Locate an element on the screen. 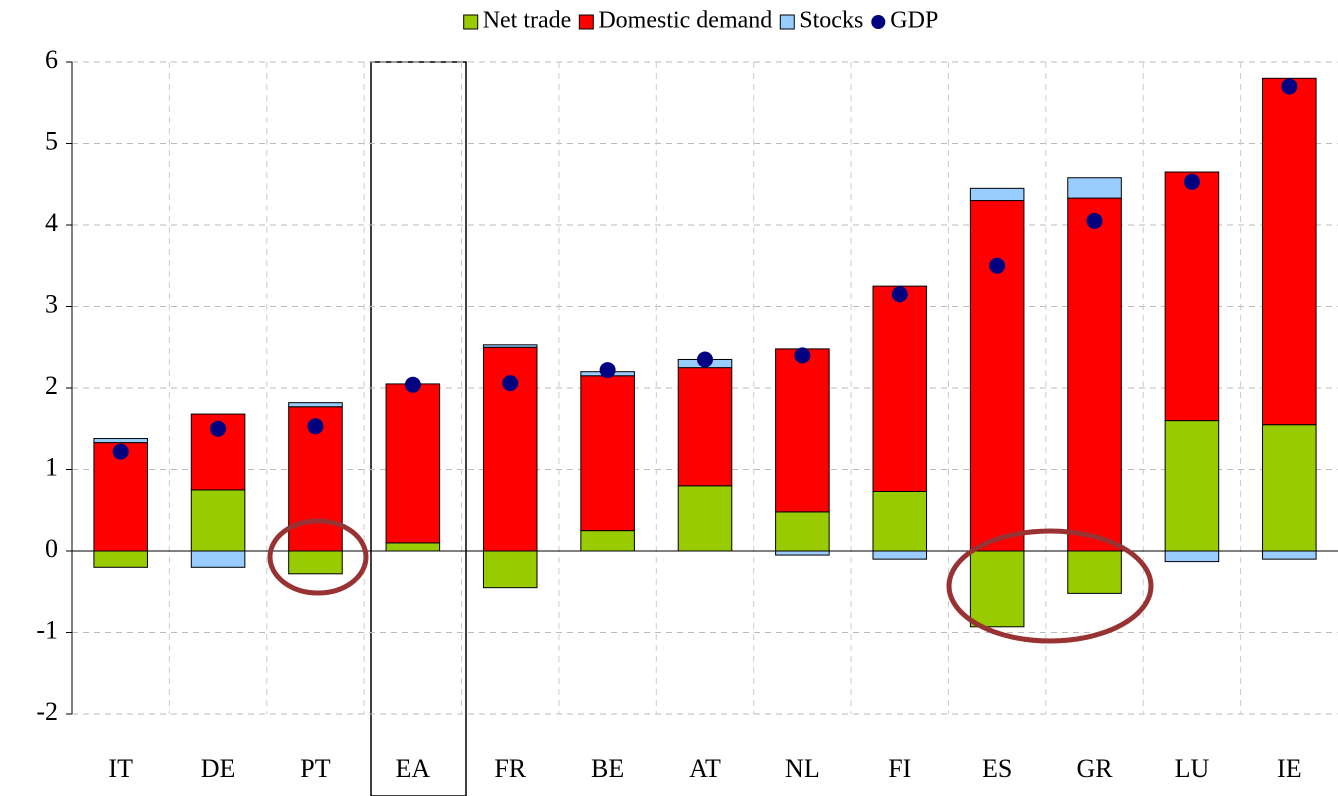 This screenshot has width=1338, height=796. legend: Net trade Domestic demand Stocks GDP is located at coordinates (700, 21).